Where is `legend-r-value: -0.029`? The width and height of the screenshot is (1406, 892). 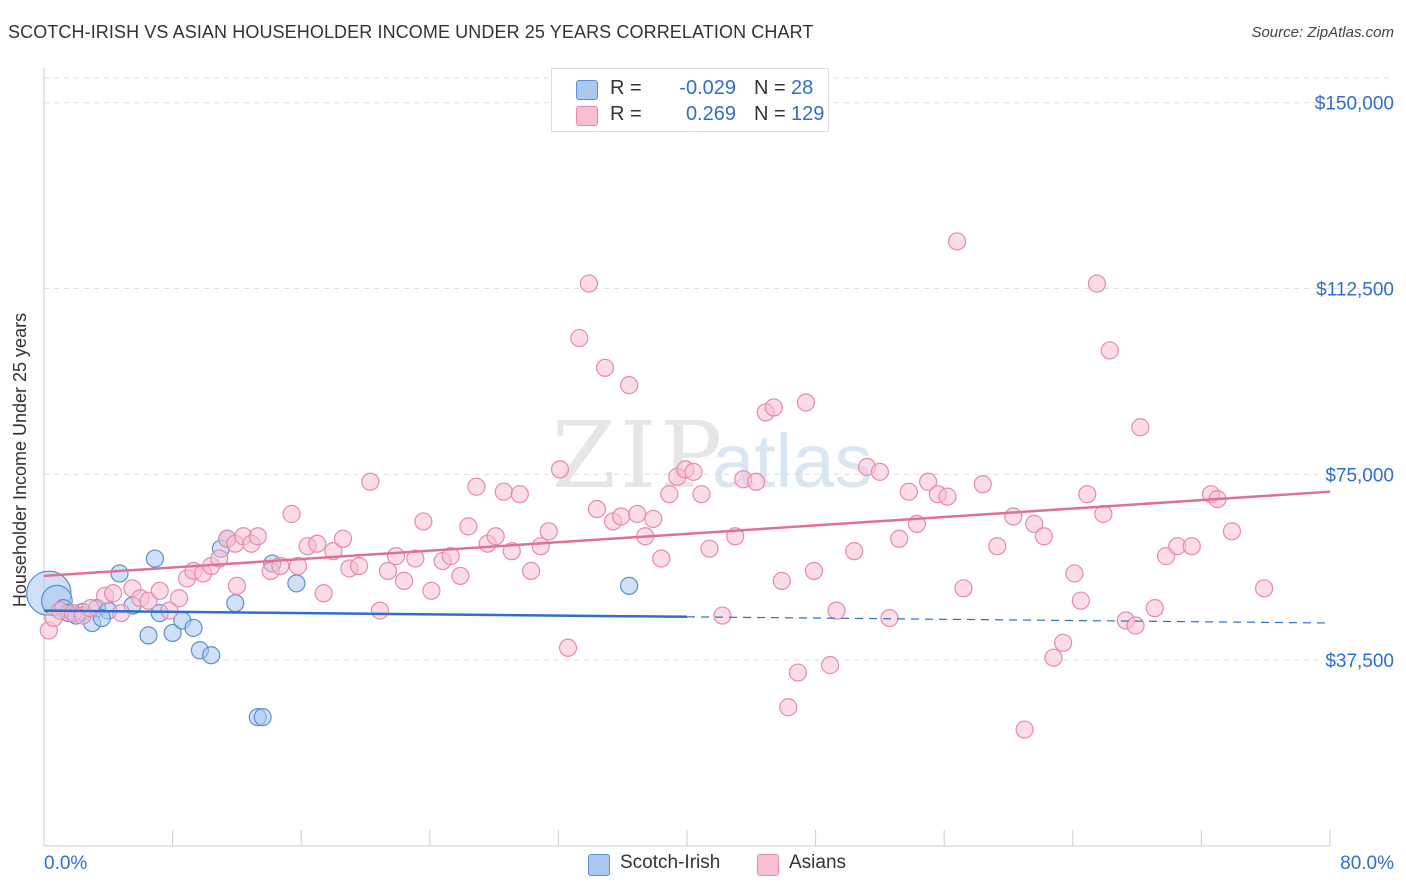 legend-r-value: -0.029 is located at coordinates (707, 88).